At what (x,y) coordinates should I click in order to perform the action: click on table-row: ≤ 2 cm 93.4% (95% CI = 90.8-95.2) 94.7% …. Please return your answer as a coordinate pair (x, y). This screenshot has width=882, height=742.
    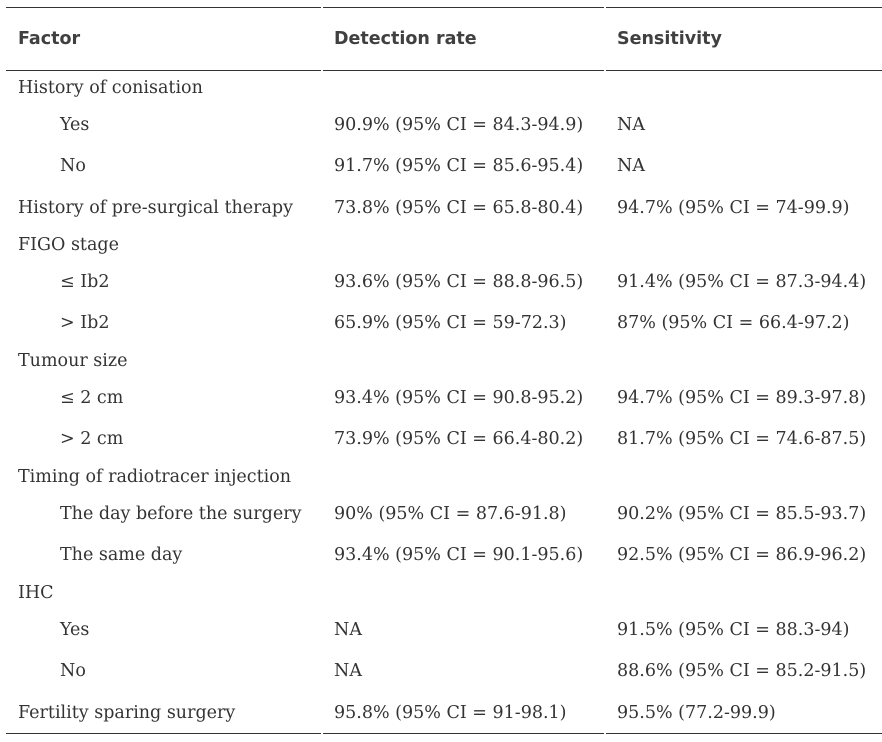
    Looking at the image, I should click on (444, 398).